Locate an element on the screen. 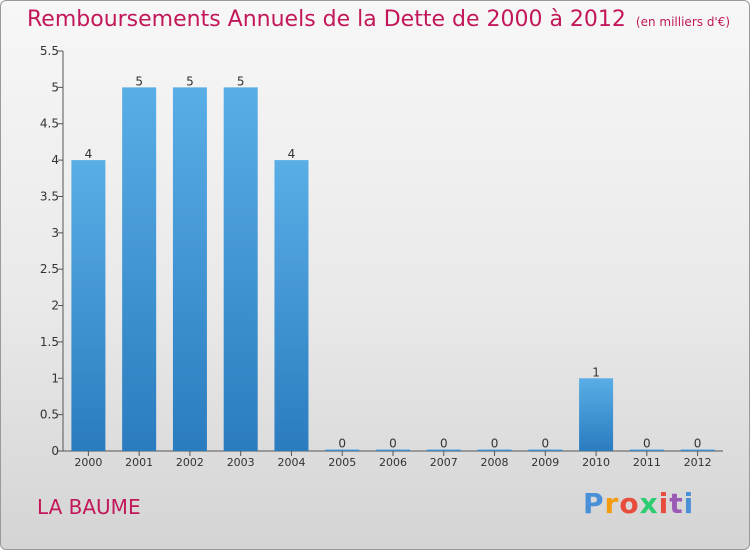 This screenshot has width=750, height=550. x-tick-label: 2001 is located at coordinates (139, 462).